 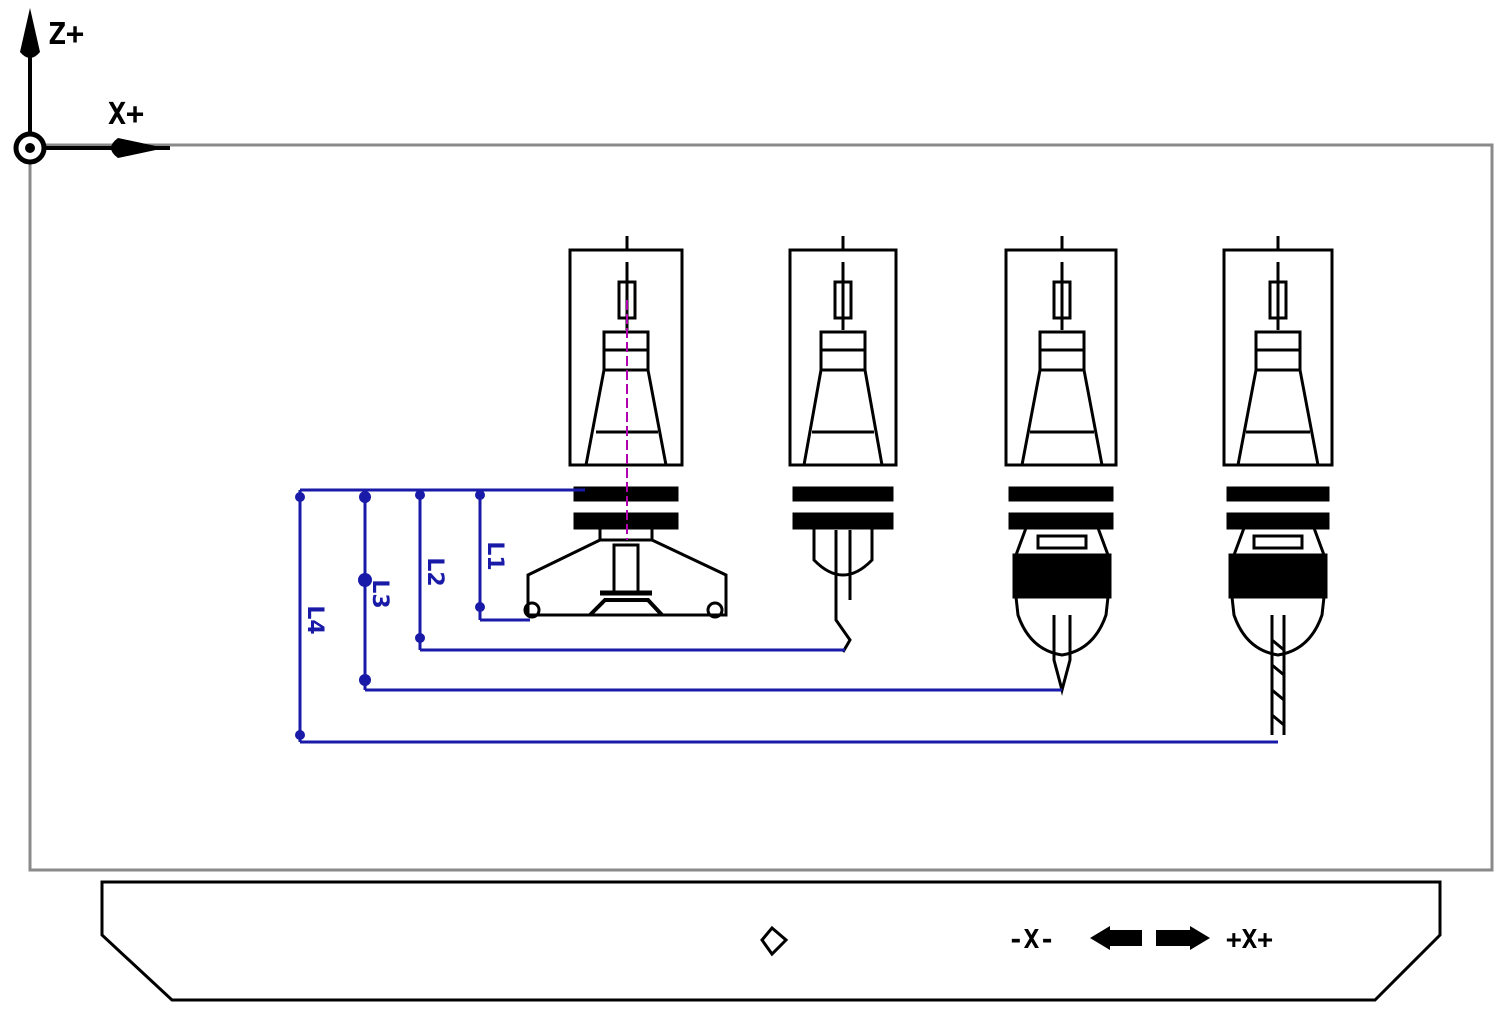 I want to click on tool-3-tap, so click(x=1061, y=466).